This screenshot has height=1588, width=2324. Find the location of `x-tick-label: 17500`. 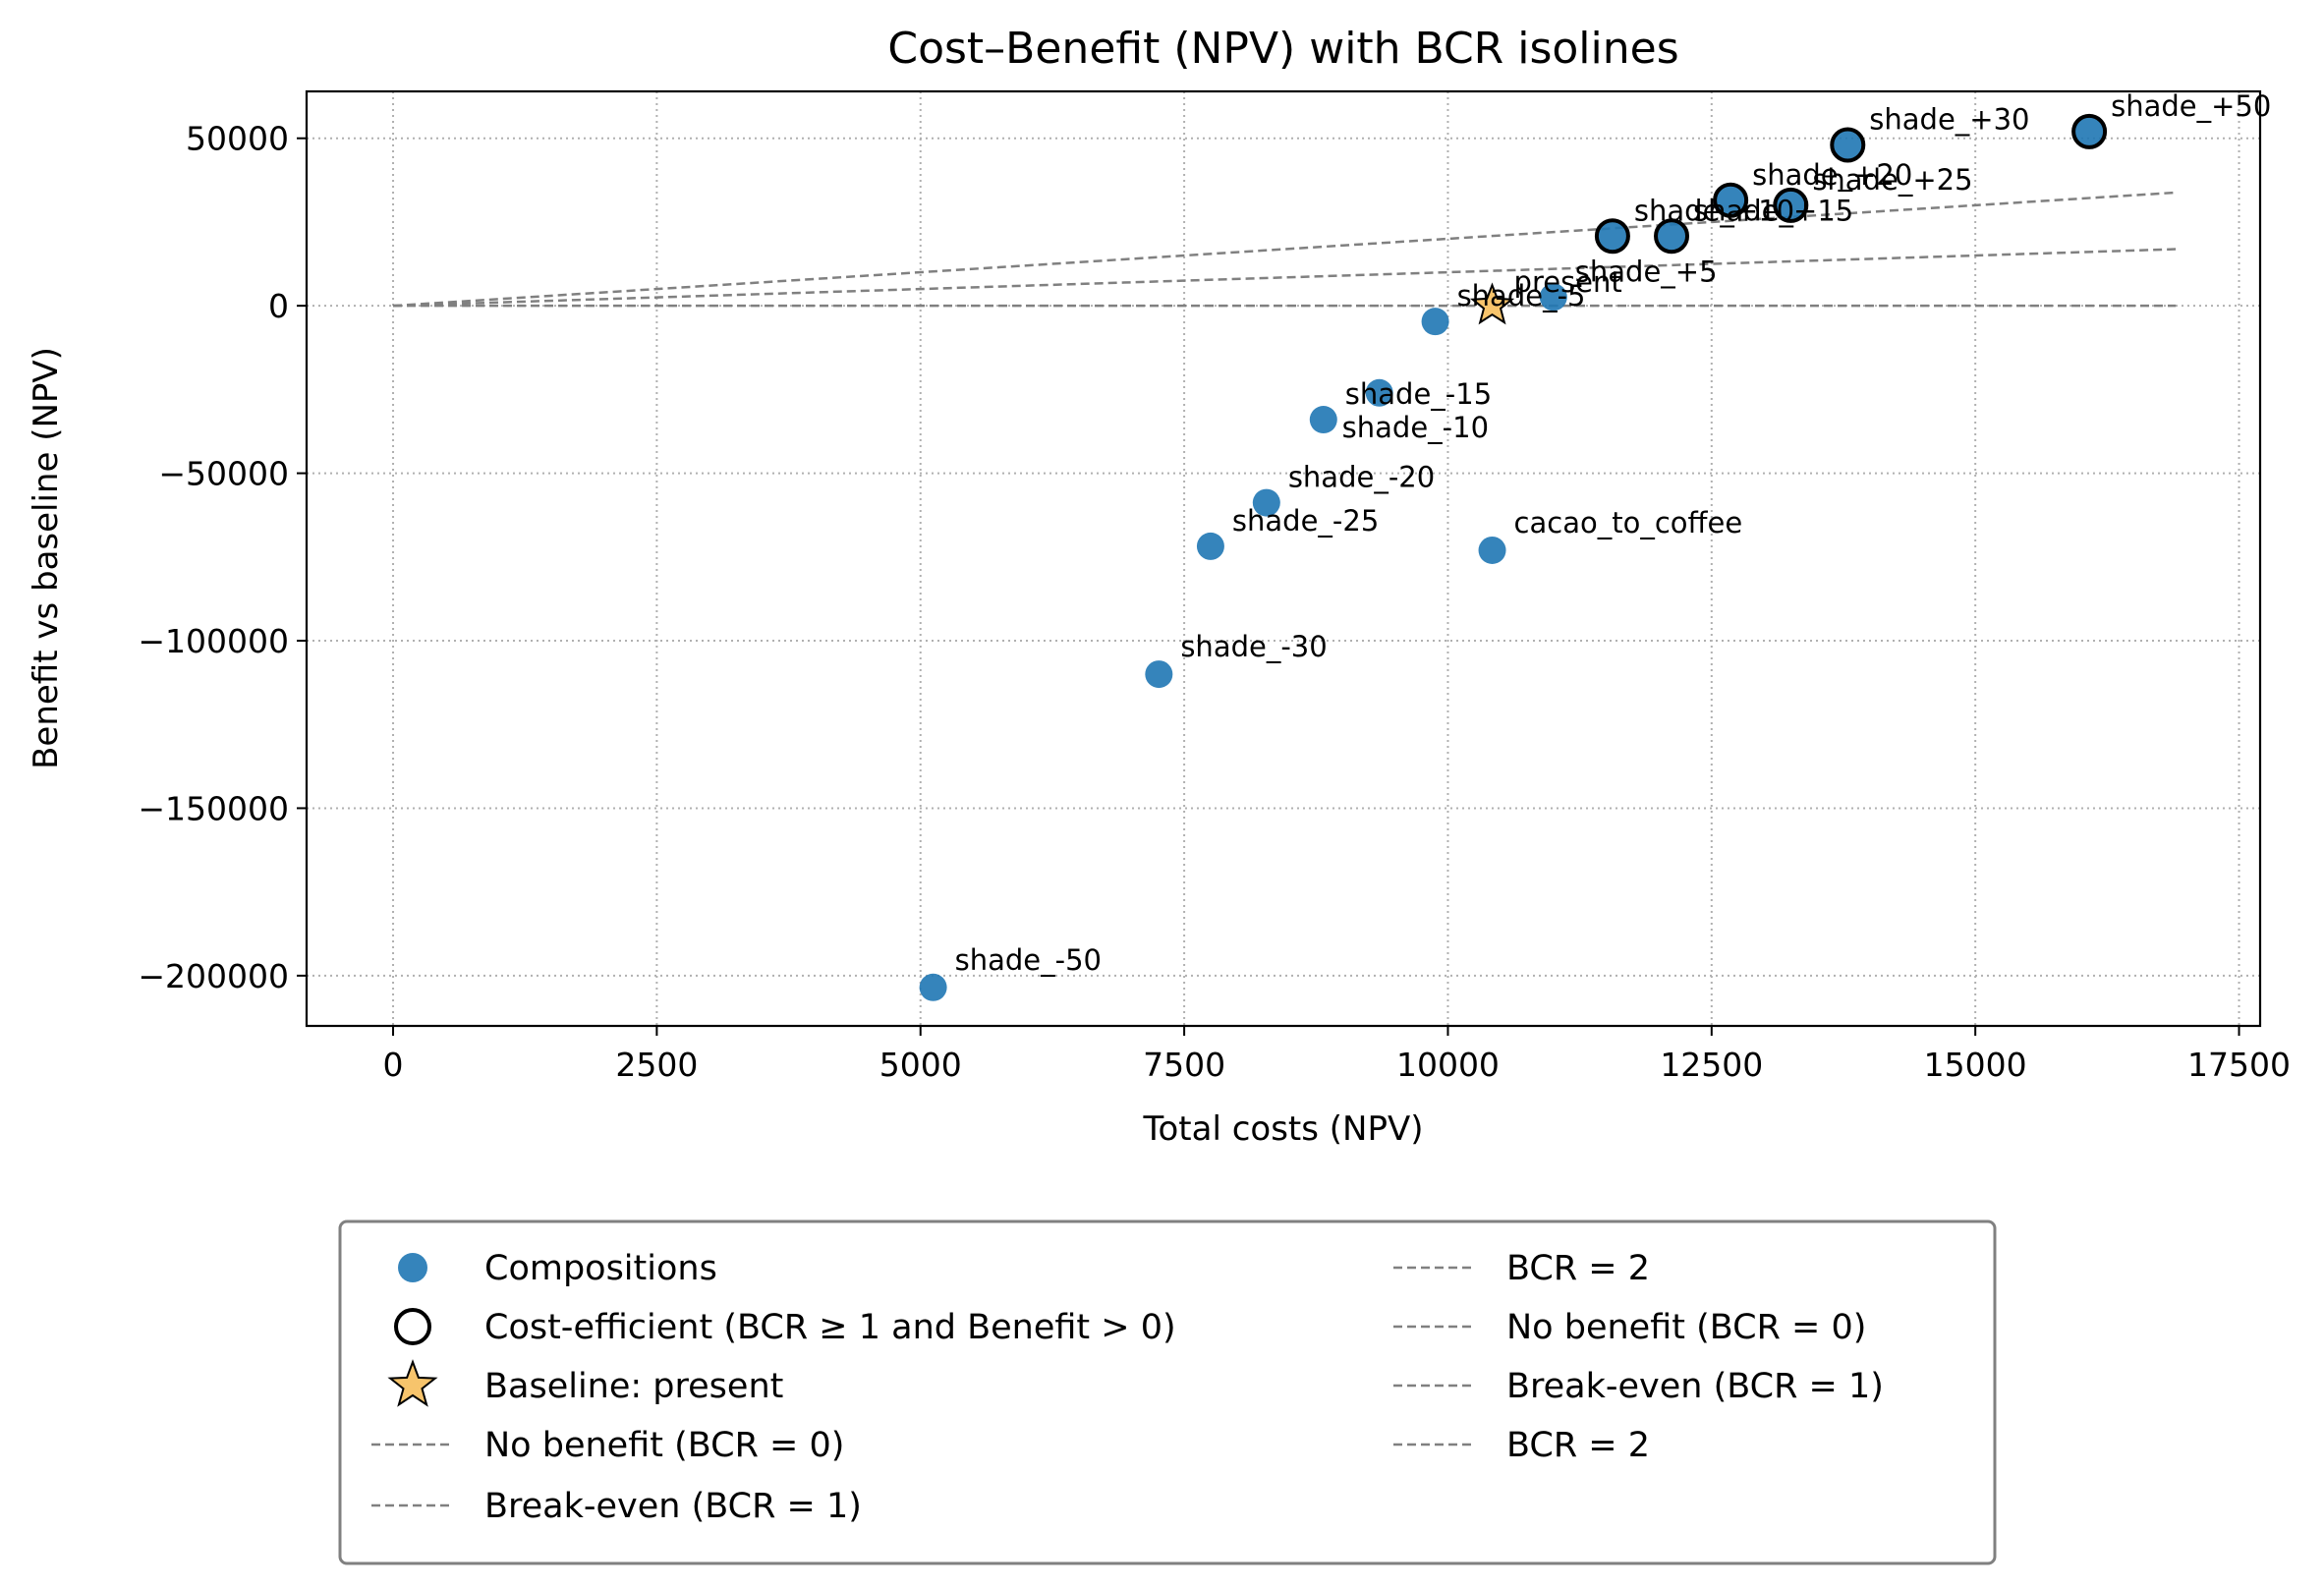

x-tick-label: 17500 is located at coordinates (2239, 1065).